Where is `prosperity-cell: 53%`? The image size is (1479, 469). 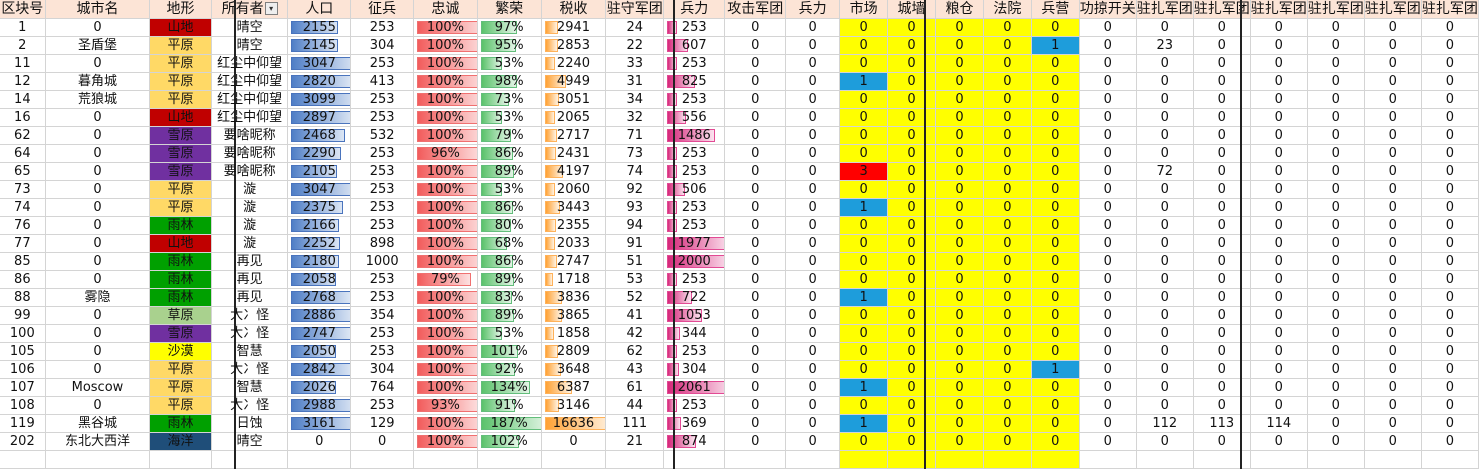
prosperity-cell: 53% is located at coordinates (509, 333).